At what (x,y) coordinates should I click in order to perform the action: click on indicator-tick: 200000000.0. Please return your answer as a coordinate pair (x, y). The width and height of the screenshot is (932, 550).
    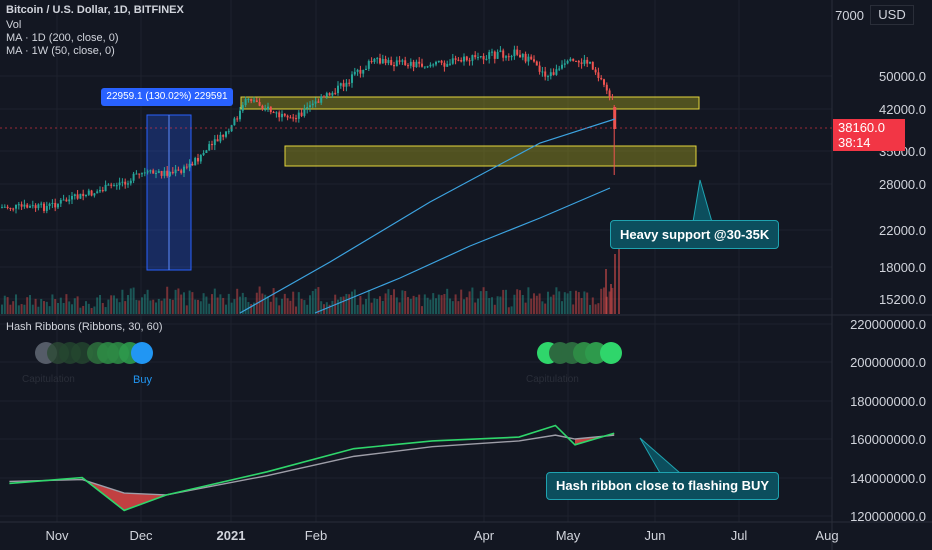
    Looking at the image, I should click on (888, 362).